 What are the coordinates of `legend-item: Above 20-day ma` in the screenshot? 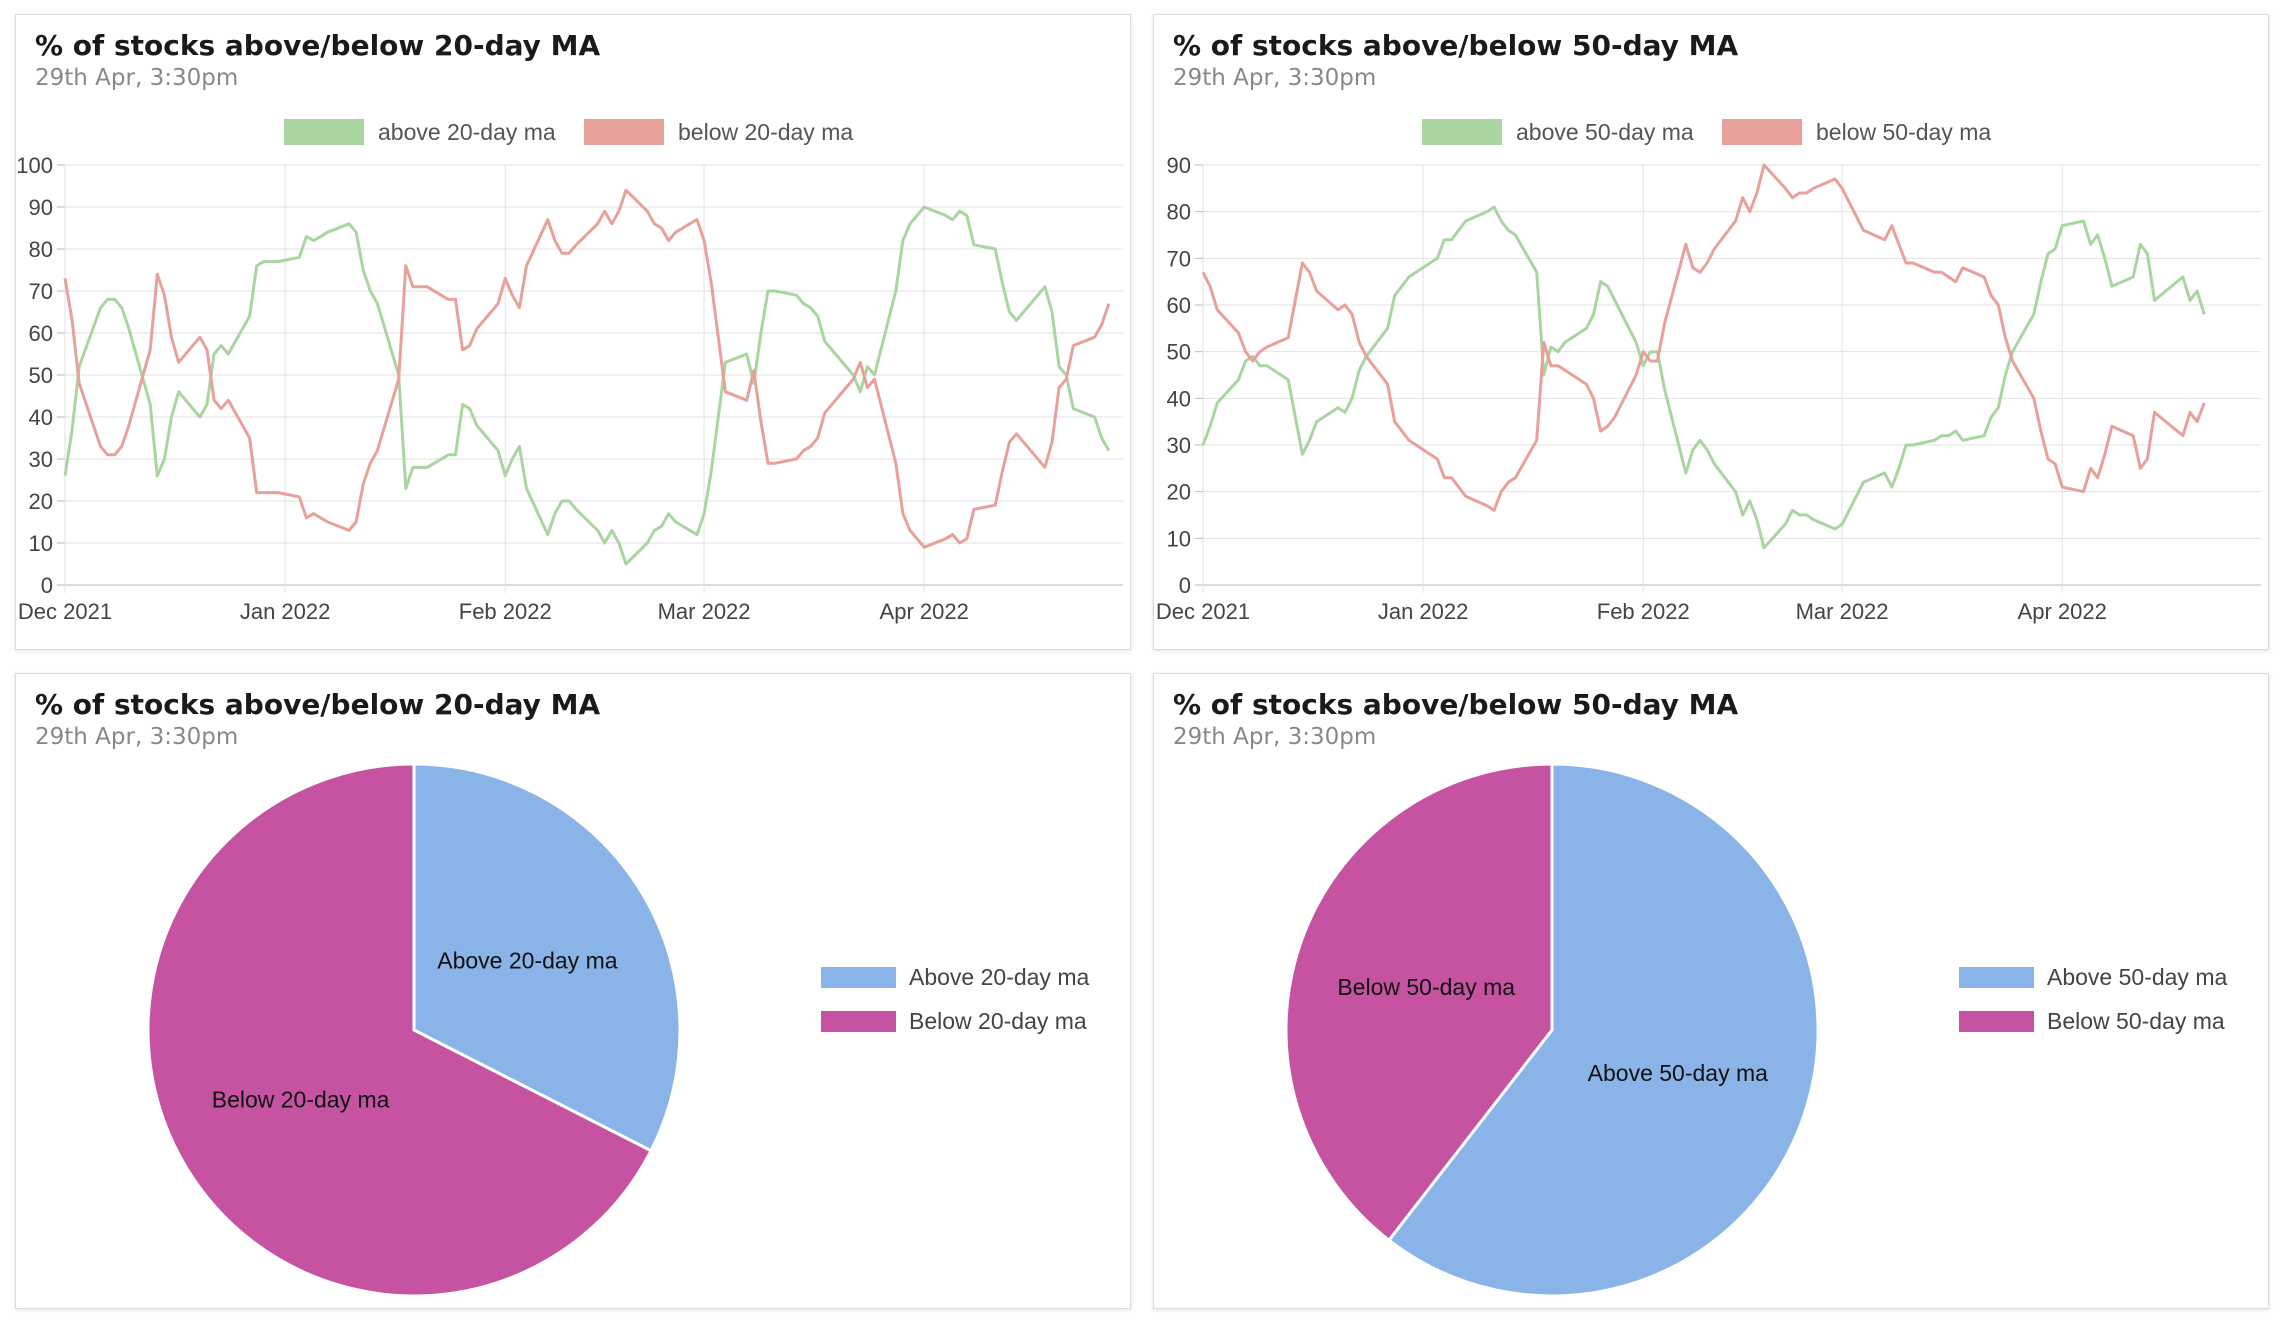 It's located at (955, 977).